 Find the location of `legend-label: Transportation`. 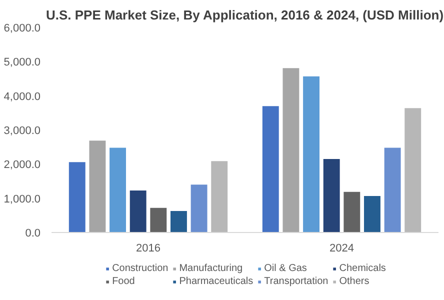

legend-label: Transportation is located at coordinates (296, 281).